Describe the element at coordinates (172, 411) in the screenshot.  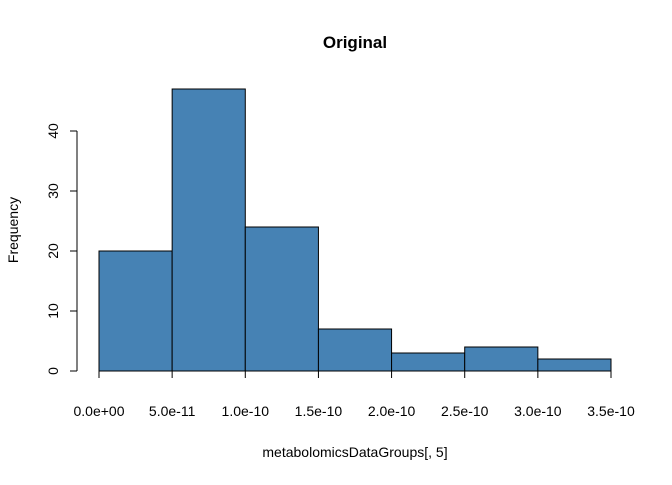
I see `x-tick-label: 5.0e-11` at that location.